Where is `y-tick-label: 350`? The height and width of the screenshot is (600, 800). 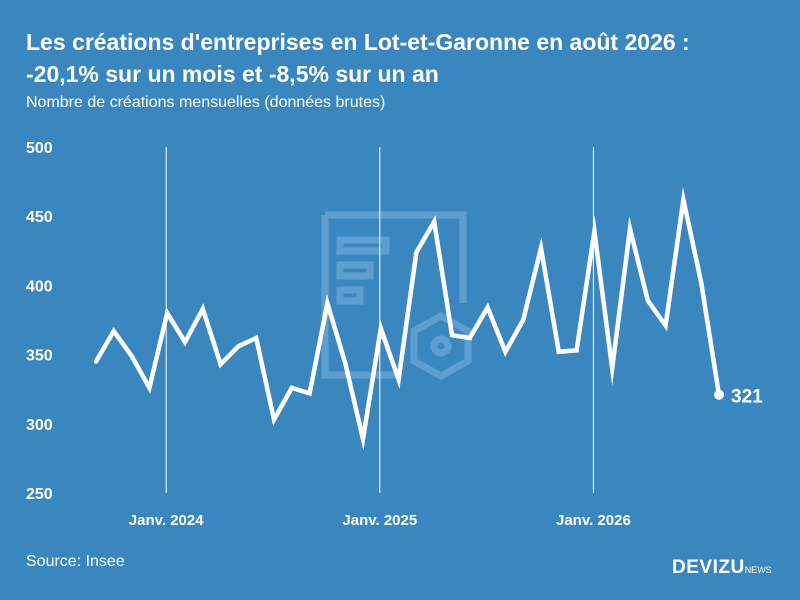
y-tick-label: 350 is located at coordinates (39, 356).